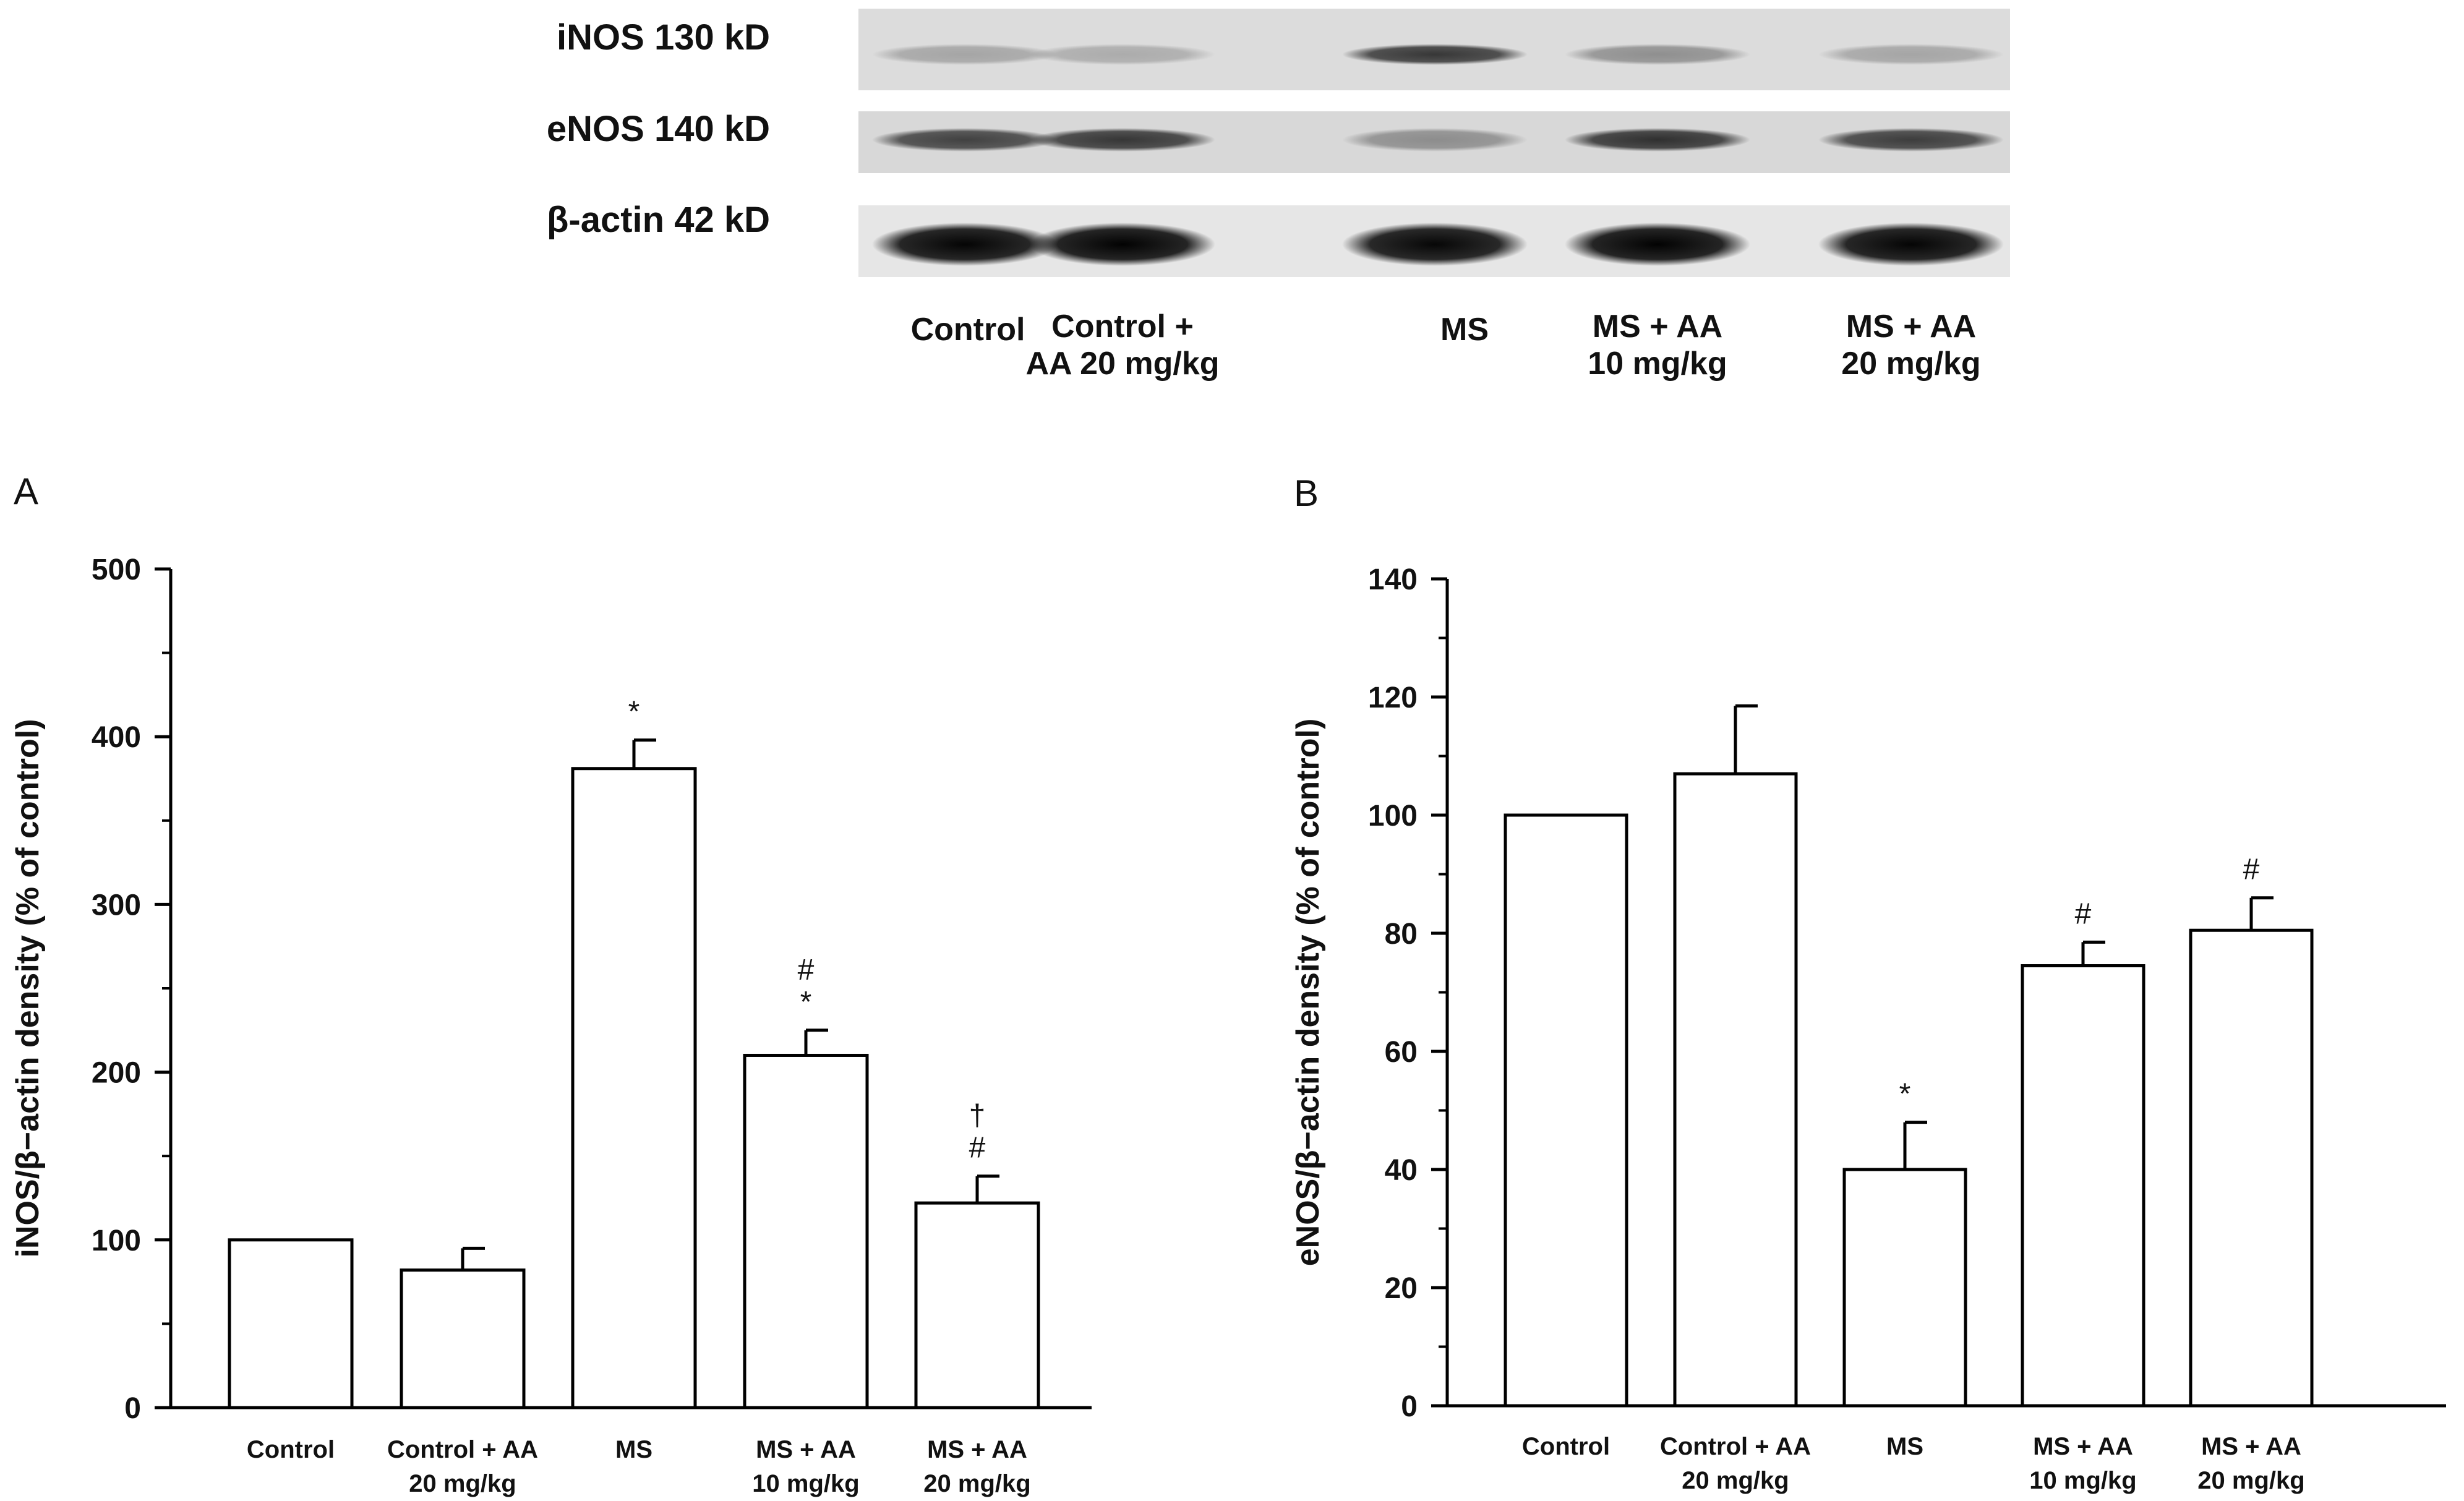  I want to click on blot-row-label: iNOS 130 kD, so click(664, 37).